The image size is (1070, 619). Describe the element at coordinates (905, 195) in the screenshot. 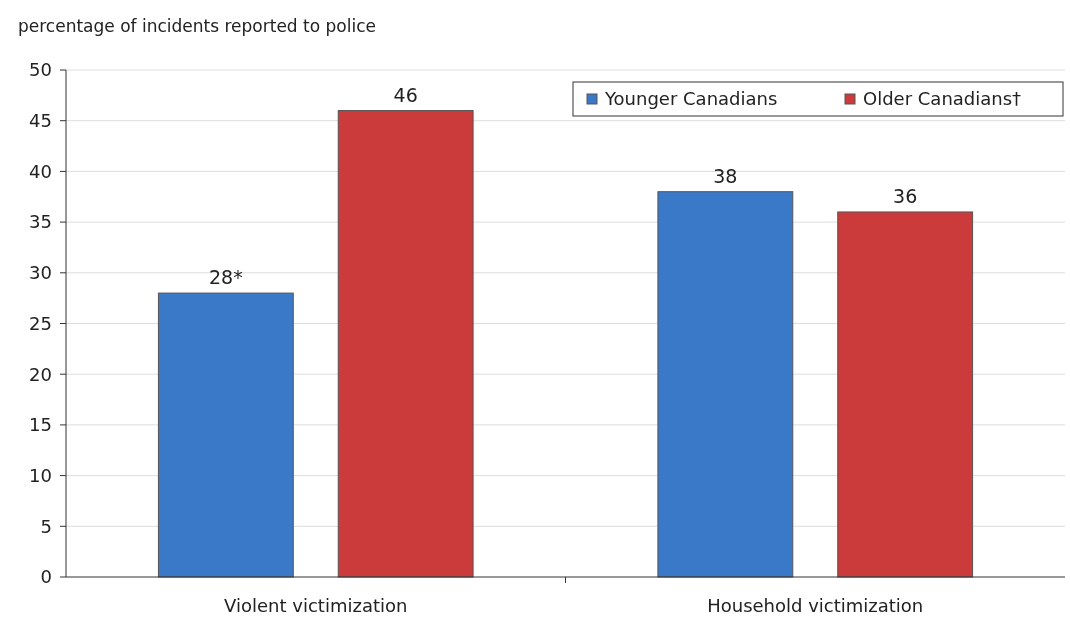

I see `data-label: 36` at that location.